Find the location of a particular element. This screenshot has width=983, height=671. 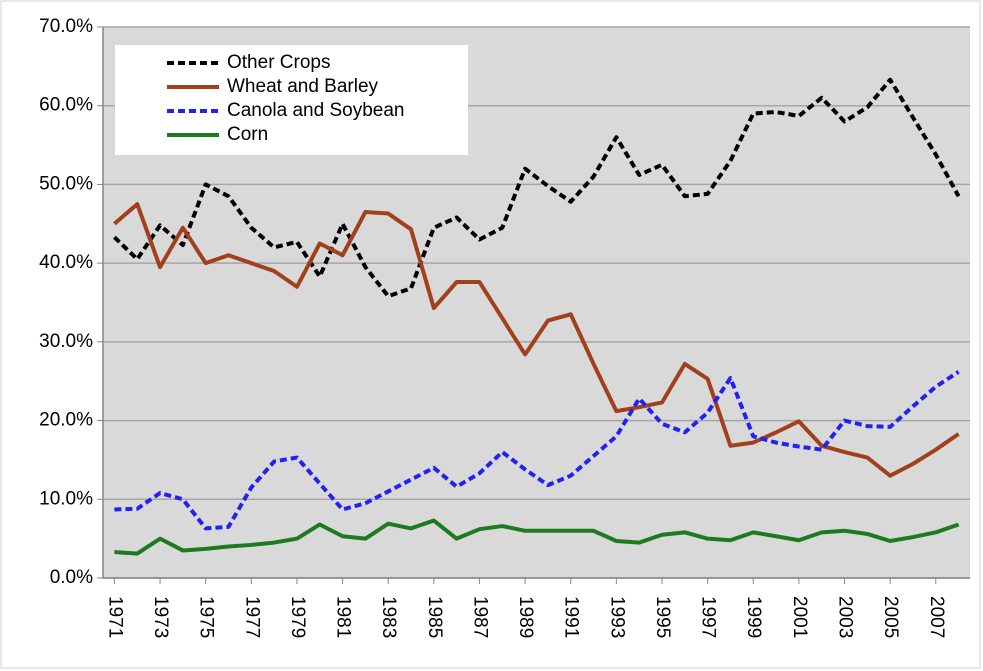

x-tick-label: 1999 is located at coordinates (753, 617).